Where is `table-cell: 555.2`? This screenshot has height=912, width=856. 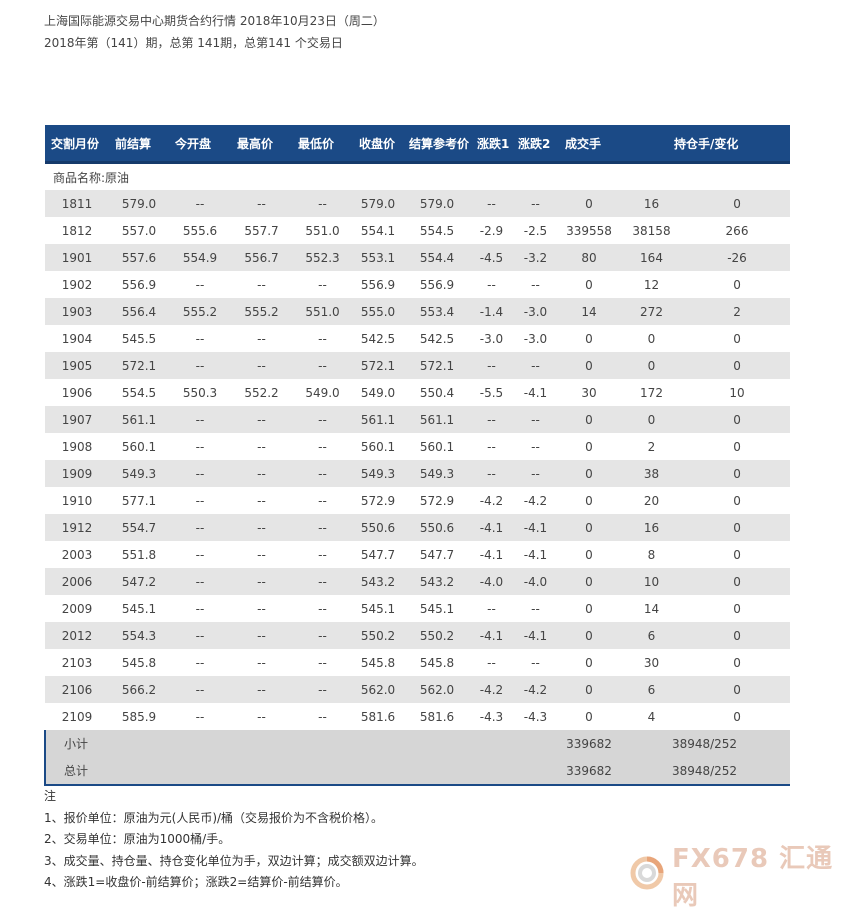 table-cell: 555.2 is located at coordinates (261, 311).